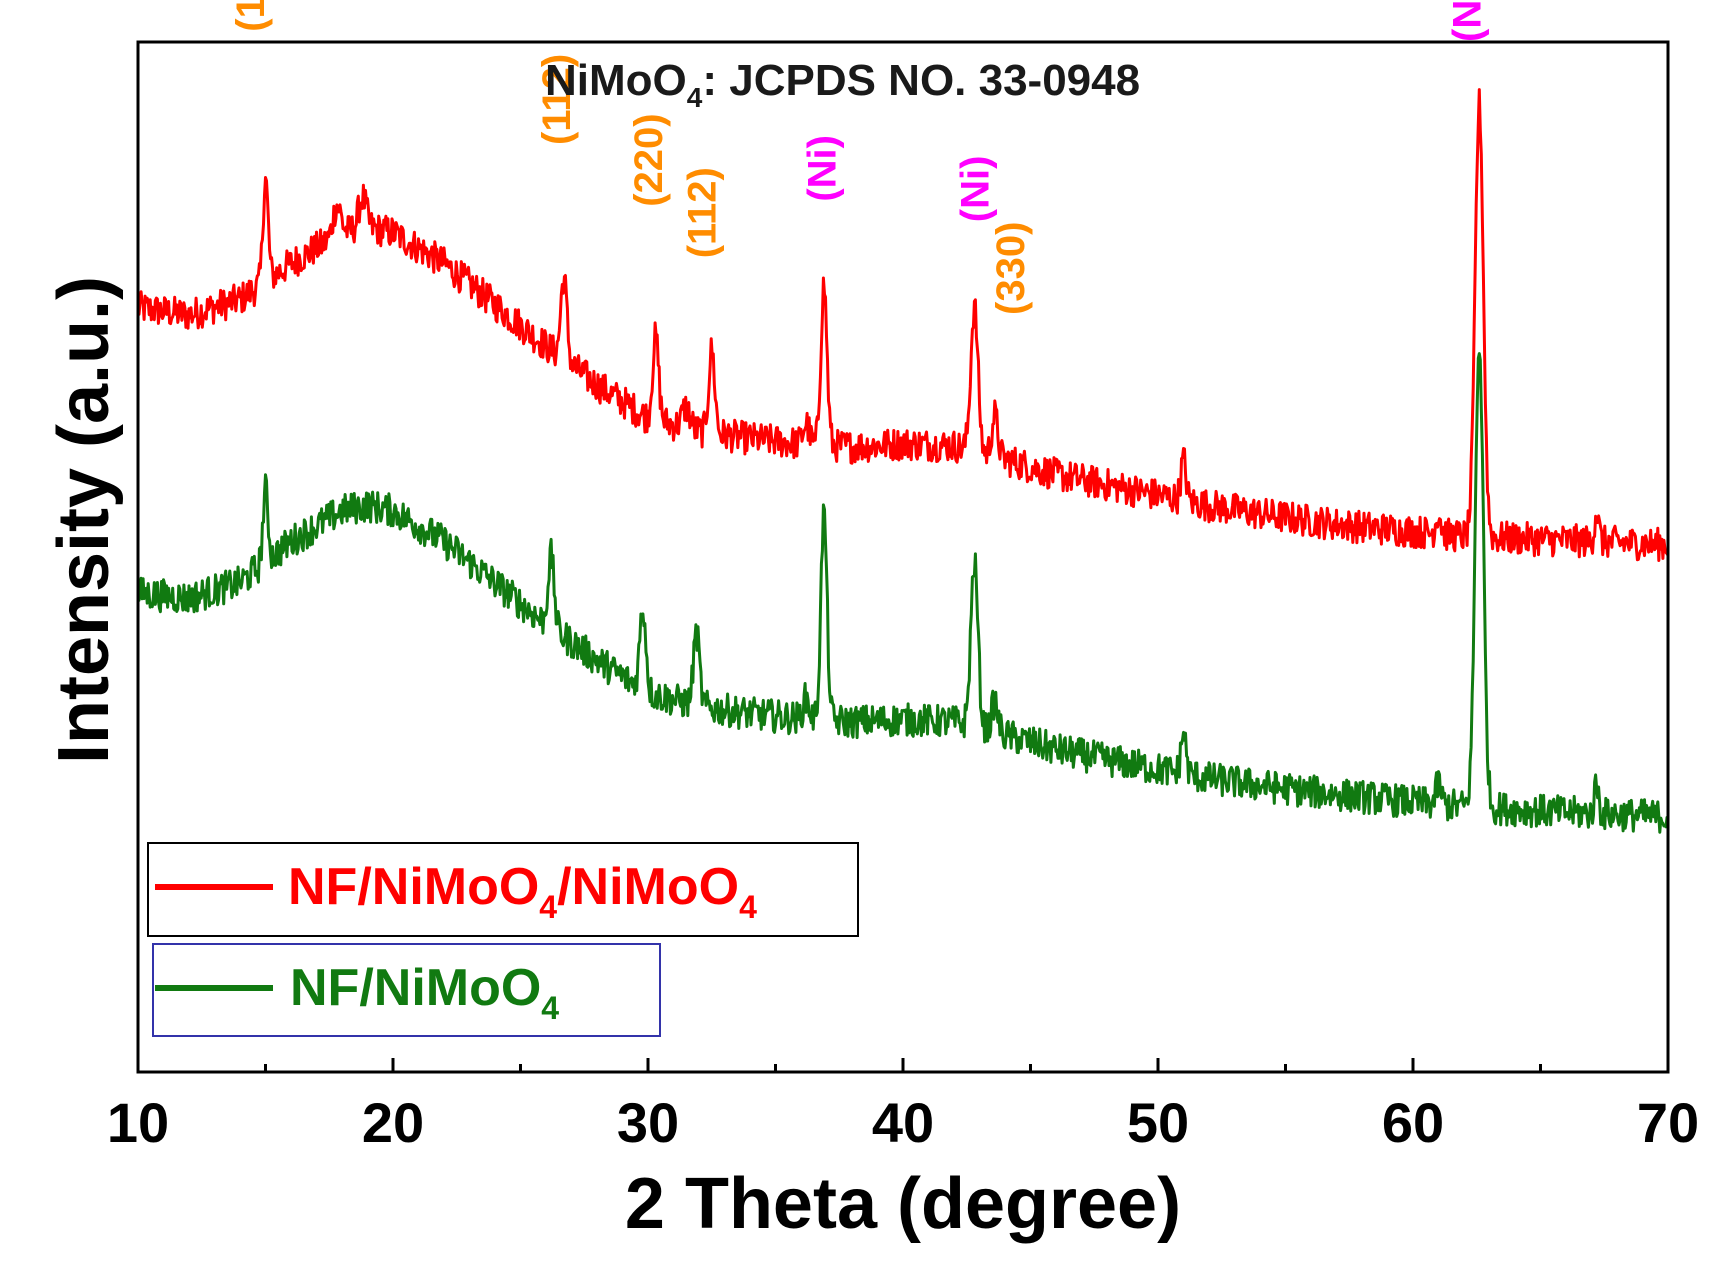 The height and width of the screenshot is (1269, 1725). Describe the element at coordinates (1413, 1122) in the screenshot. I see `x-tick-label: 60` at that location.